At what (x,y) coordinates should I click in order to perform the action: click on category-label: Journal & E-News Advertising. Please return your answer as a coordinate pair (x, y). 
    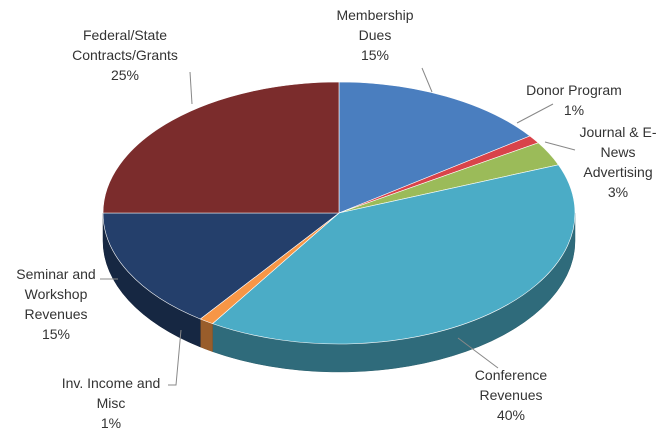
    Looking at the image, I should click on (618, 152).